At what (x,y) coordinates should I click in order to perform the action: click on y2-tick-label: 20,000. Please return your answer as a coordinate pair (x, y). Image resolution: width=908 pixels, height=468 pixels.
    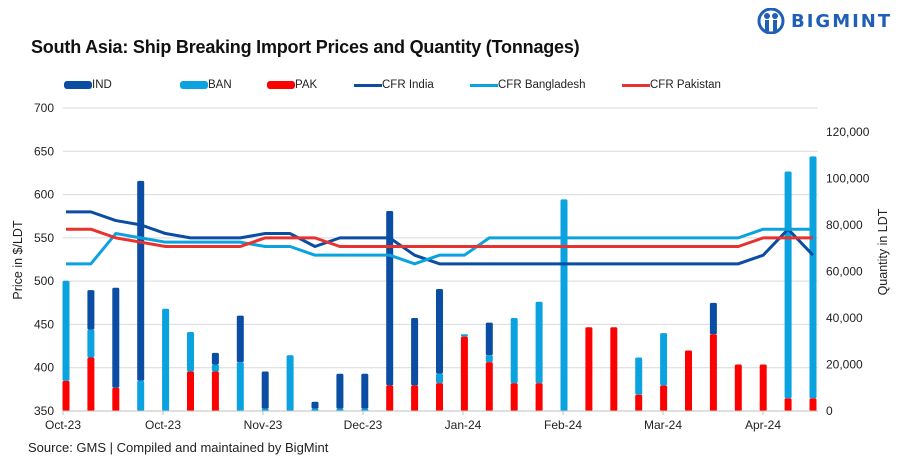
    Looking at the image, I should click on (844, 365).